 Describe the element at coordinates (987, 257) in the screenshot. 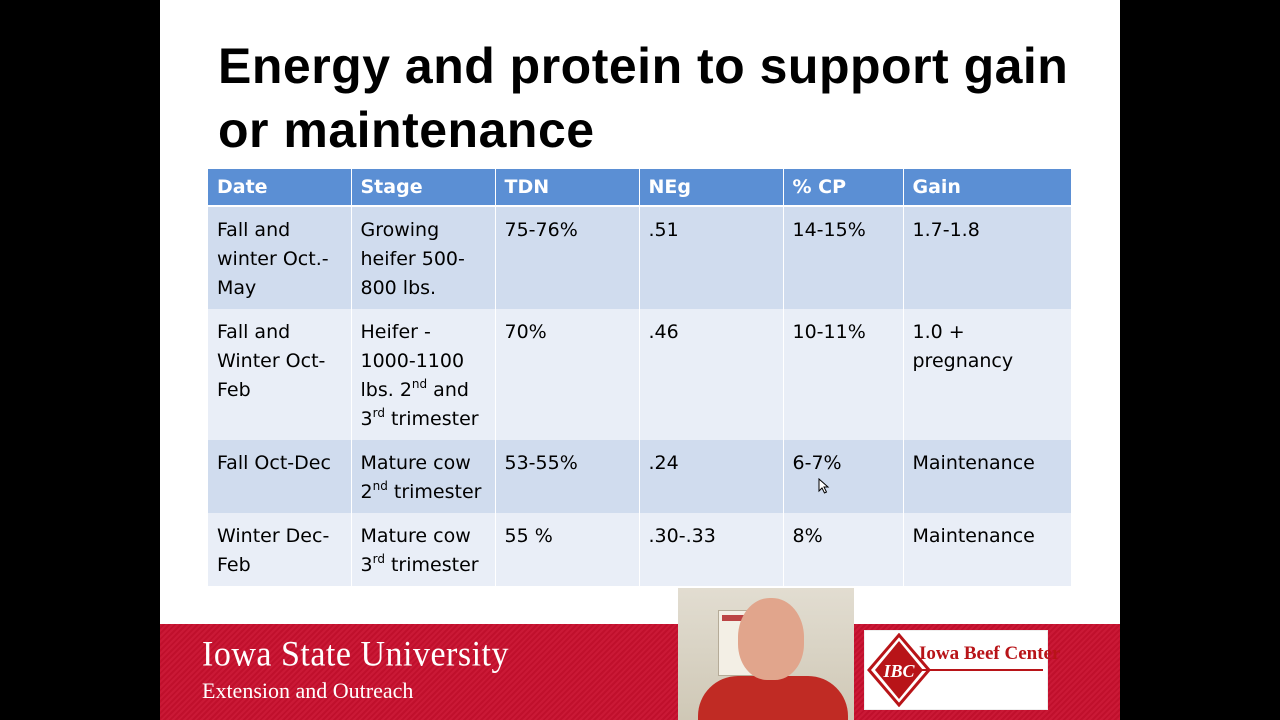

I see `cell-gain: 1.7-1.8` at that location.